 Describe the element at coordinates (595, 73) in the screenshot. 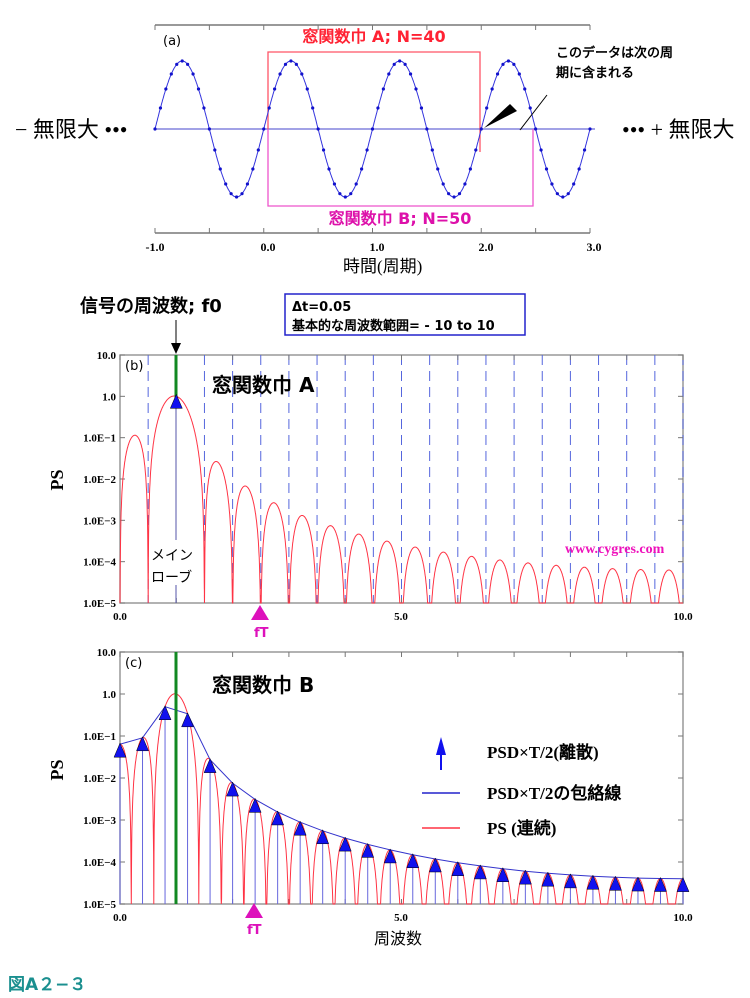

I see `annotation-line-2: 期に含まれる` at that location.